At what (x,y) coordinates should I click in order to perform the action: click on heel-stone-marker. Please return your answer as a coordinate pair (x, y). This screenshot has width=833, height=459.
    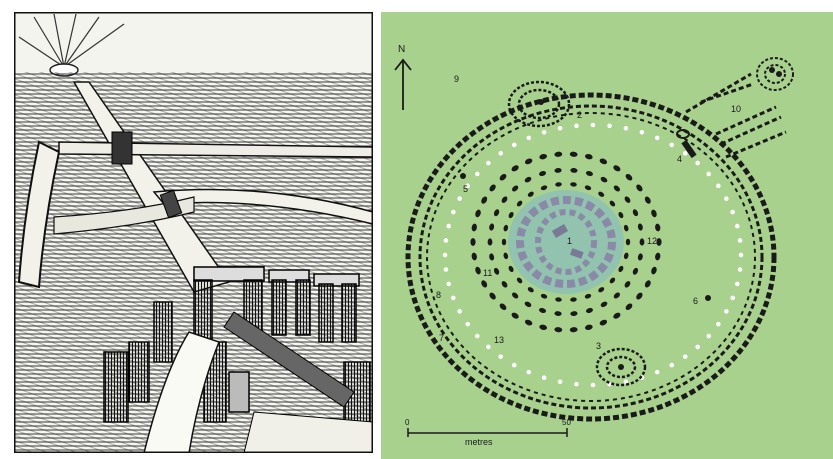
    Looking at the image, I should click on (689, 149).